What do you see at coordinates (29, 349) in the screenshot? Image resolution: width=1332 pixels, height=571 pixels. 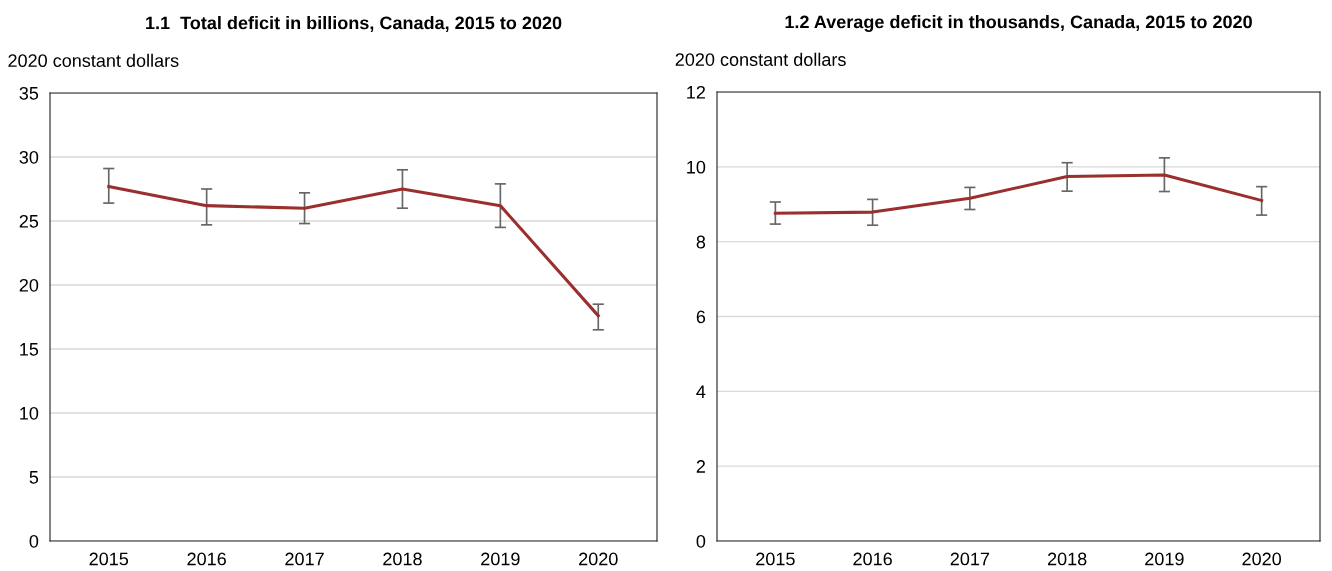 I see `y-tick-label: 15` at bounding box center [29, 349].